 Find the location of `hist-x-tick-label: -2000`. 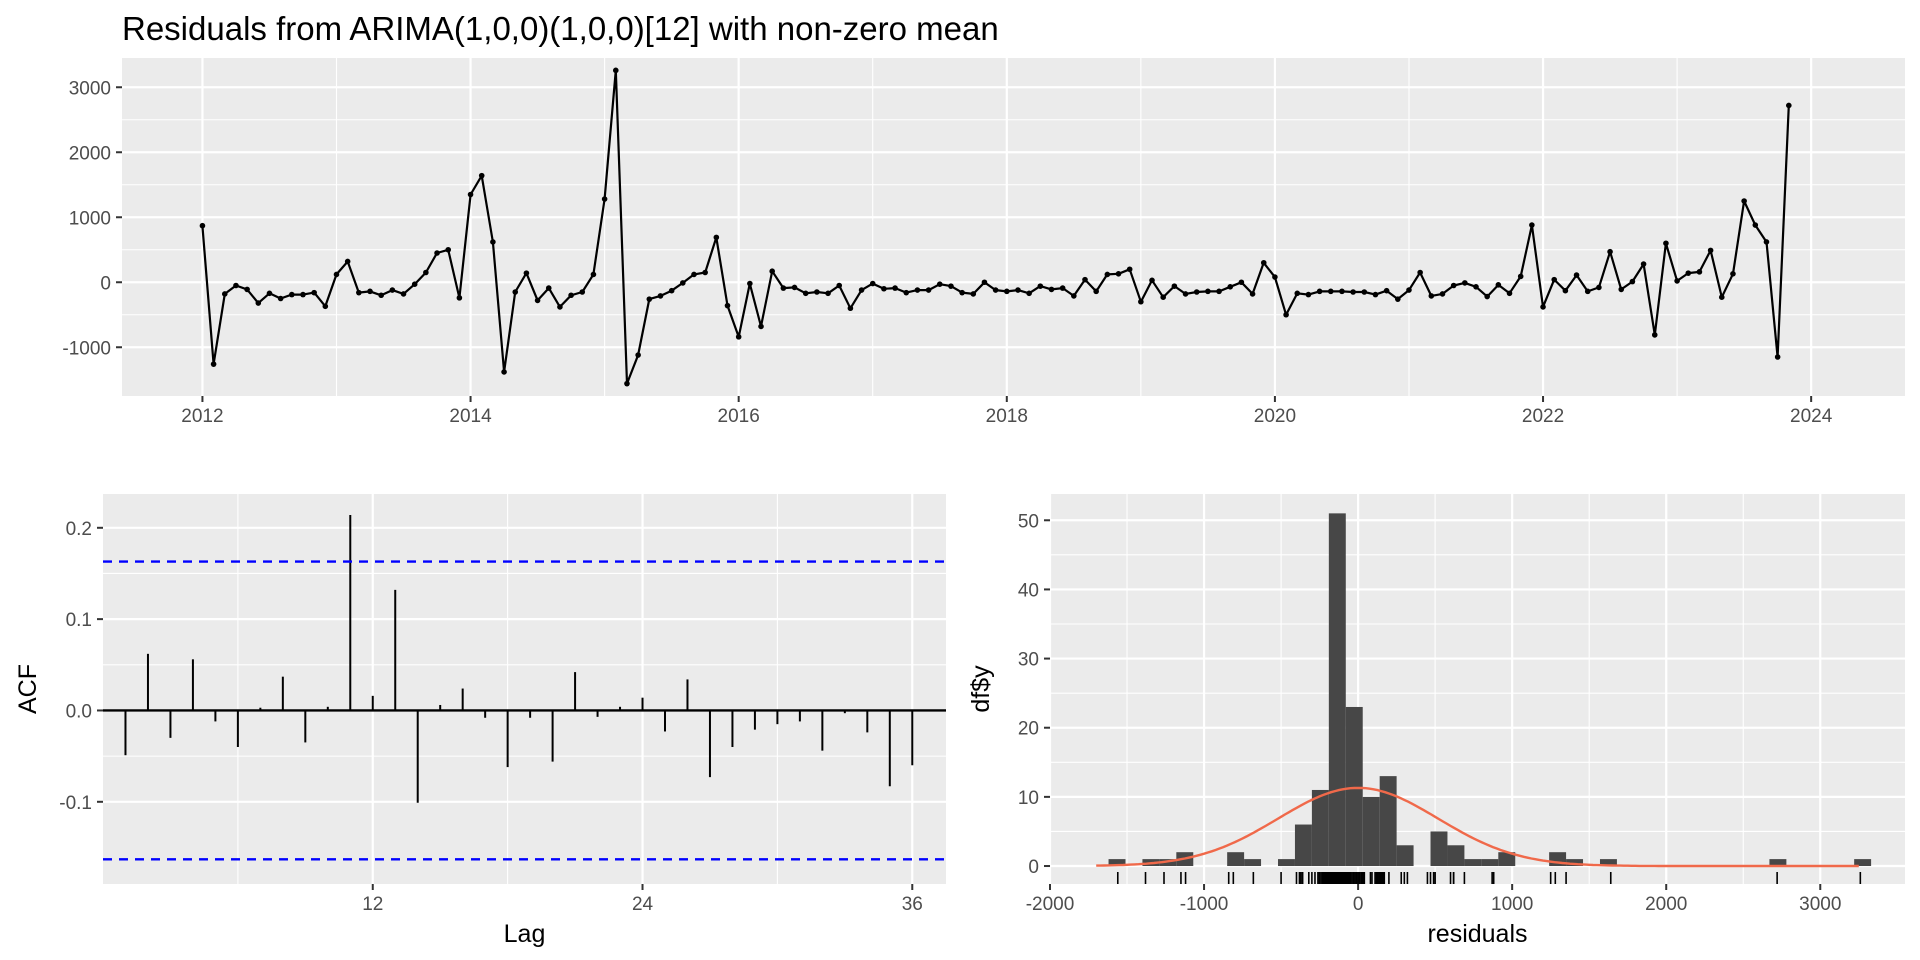

hist-x-tick-label: -2000 is located at coordinates (1050, 904).